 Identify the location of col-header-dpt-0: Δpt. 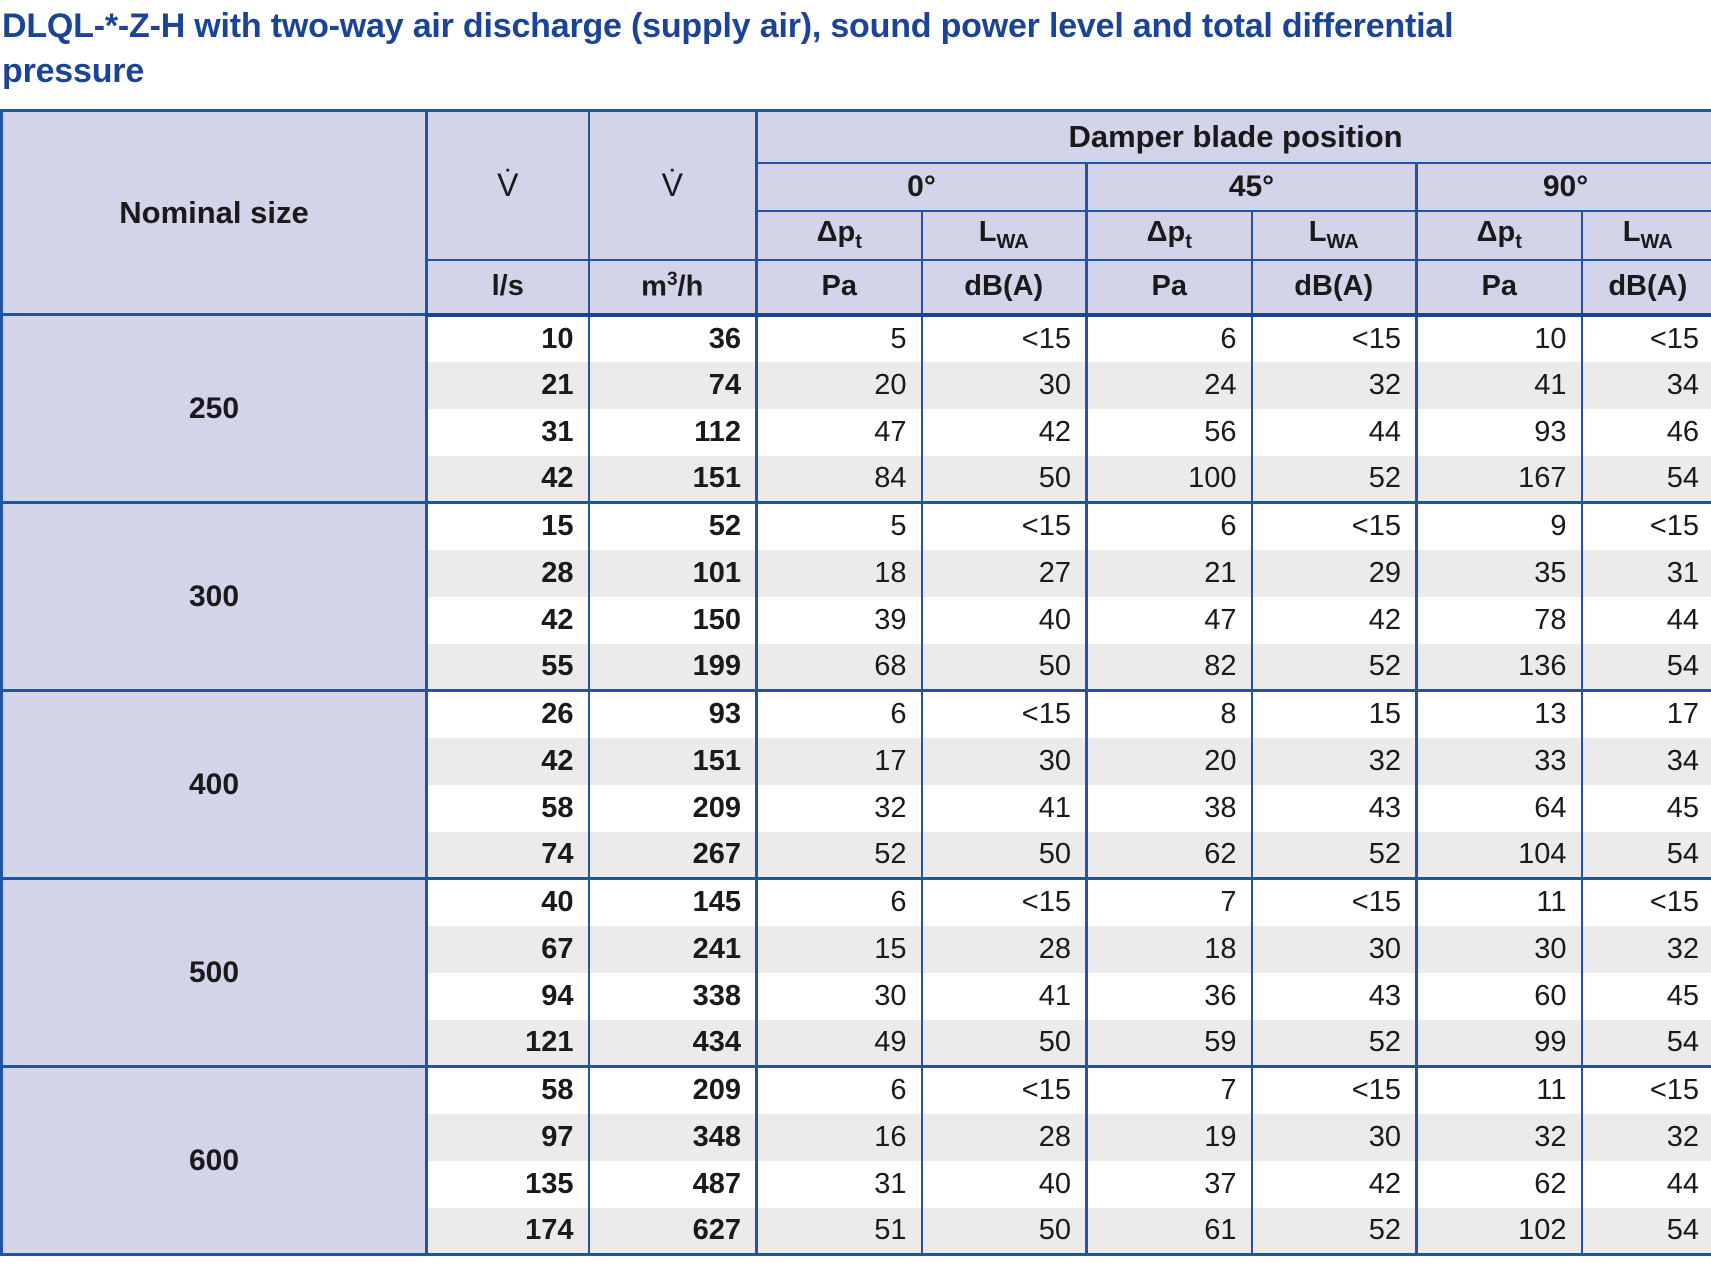
(839, 235).